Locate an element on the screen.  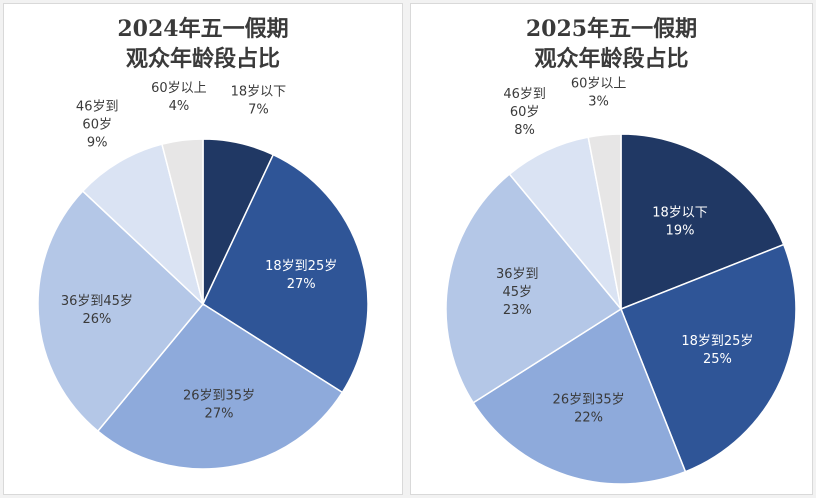
pie-label-percent: 19% is located at coordinates (680, 231).